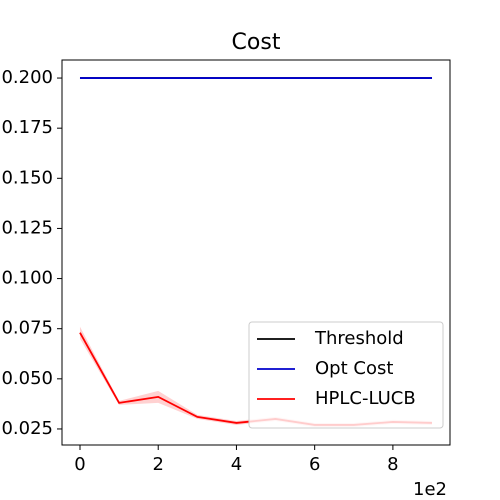  Describe the element at coordinates (359, 338) in the screenshot. I see `legend-label: Threshold` at that location.